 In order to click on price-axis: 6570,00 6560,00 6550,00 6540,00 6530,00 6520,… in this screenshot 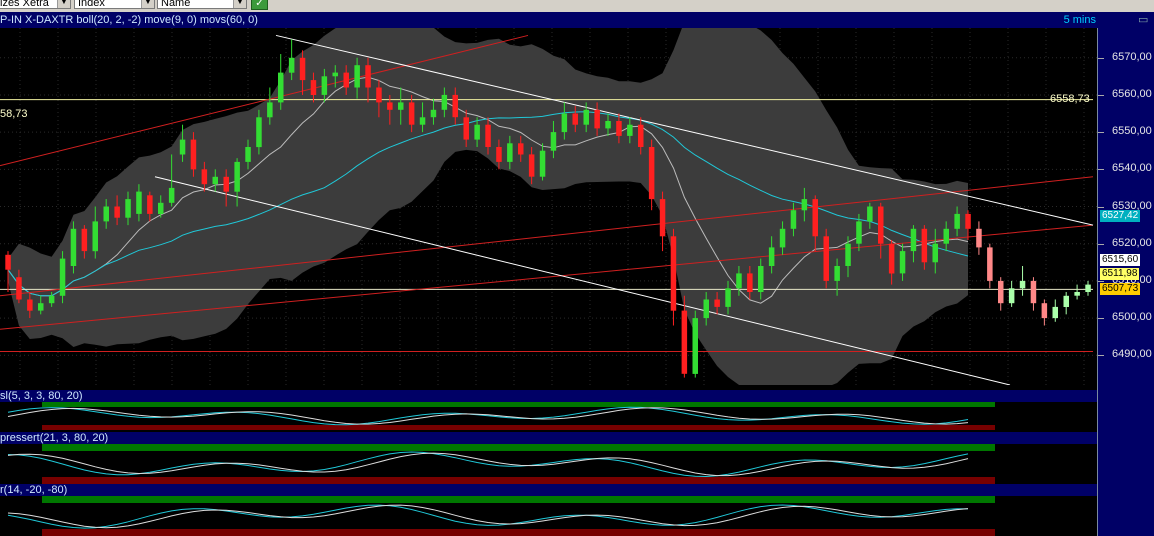, I will do `click(1125, 282)`.